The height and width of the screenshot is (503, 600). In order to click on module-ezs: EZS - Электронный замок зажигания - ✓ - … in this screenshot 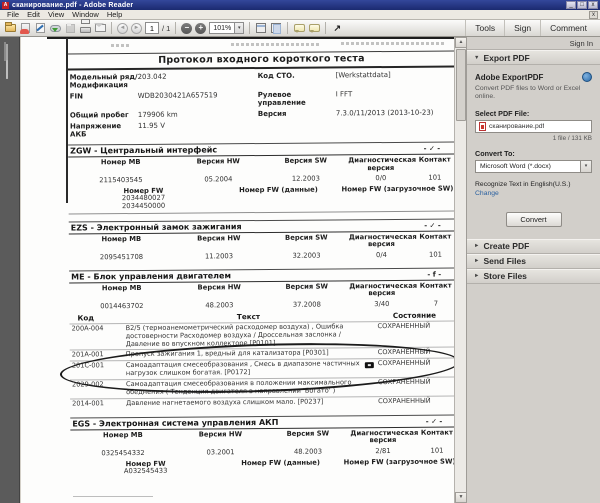, I will do `click(261, 240)`.